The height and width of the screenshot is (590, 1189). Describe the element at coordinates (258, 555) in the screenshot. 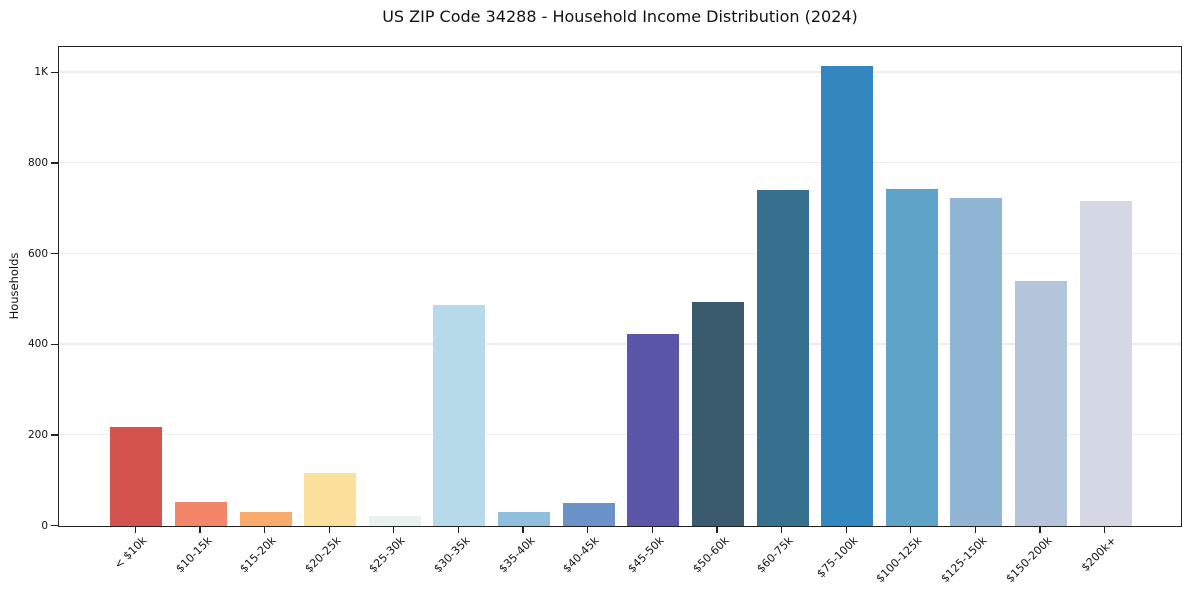

I see `x-tick-label: $15-20k` at that location.